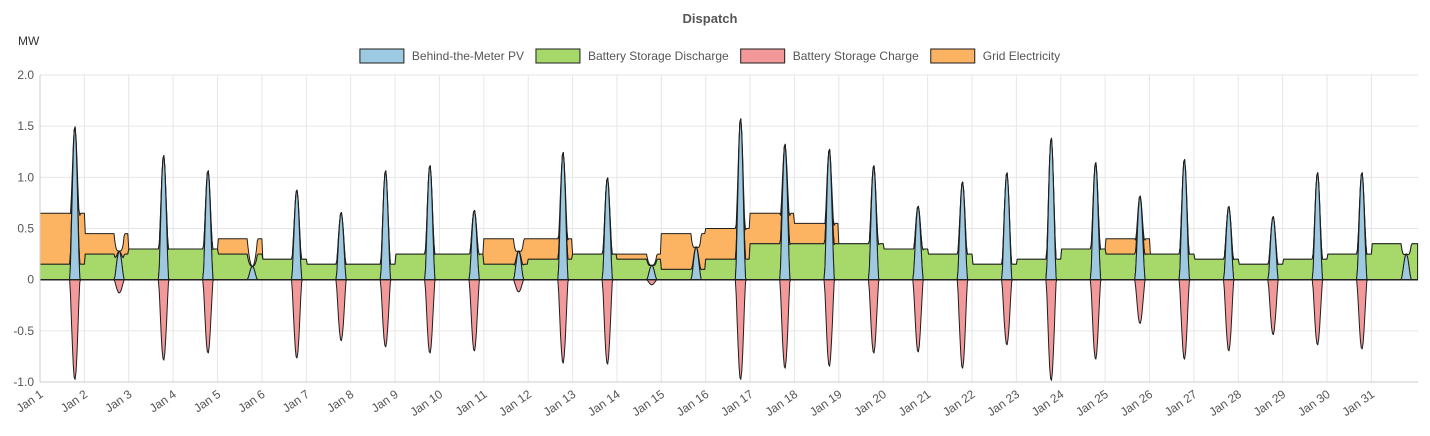 The height and width of the screenshot is (436, 1430). I want to click on x-tick-label: Jan 27, so click(1181, 403).